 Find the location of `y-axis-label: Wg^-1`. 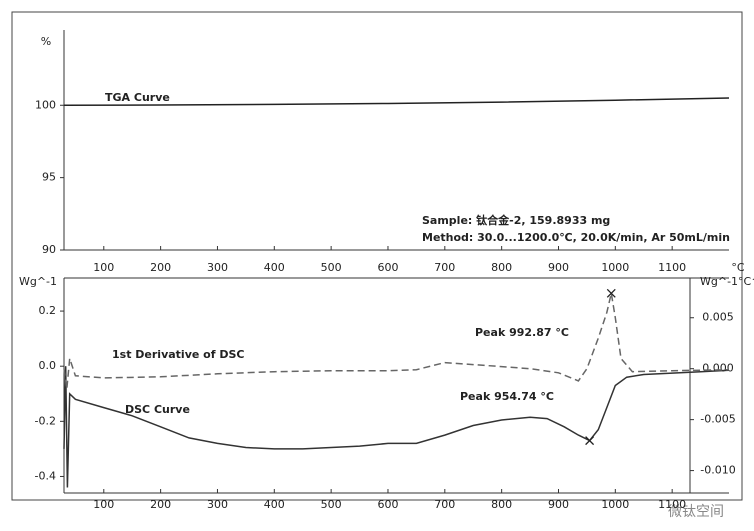

y-axis-label: Wg^-1 is located at coordinates (38, 281).